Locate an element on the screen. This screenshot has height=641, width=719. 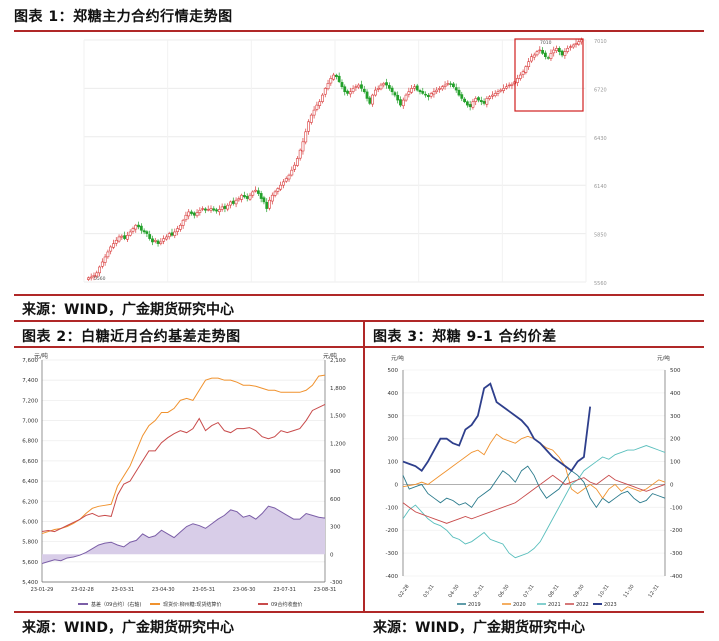
figure1-title: 图表 1：郑糖主力合约行情走势图 is located at coordinates (123, 17).